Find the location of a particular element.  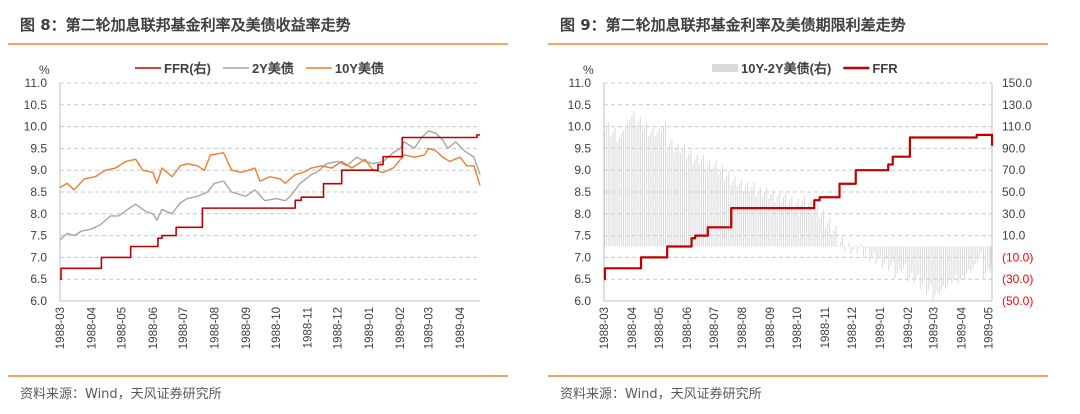

legend-label-y10: 10Y美债 is located at coordinates (359, 68).